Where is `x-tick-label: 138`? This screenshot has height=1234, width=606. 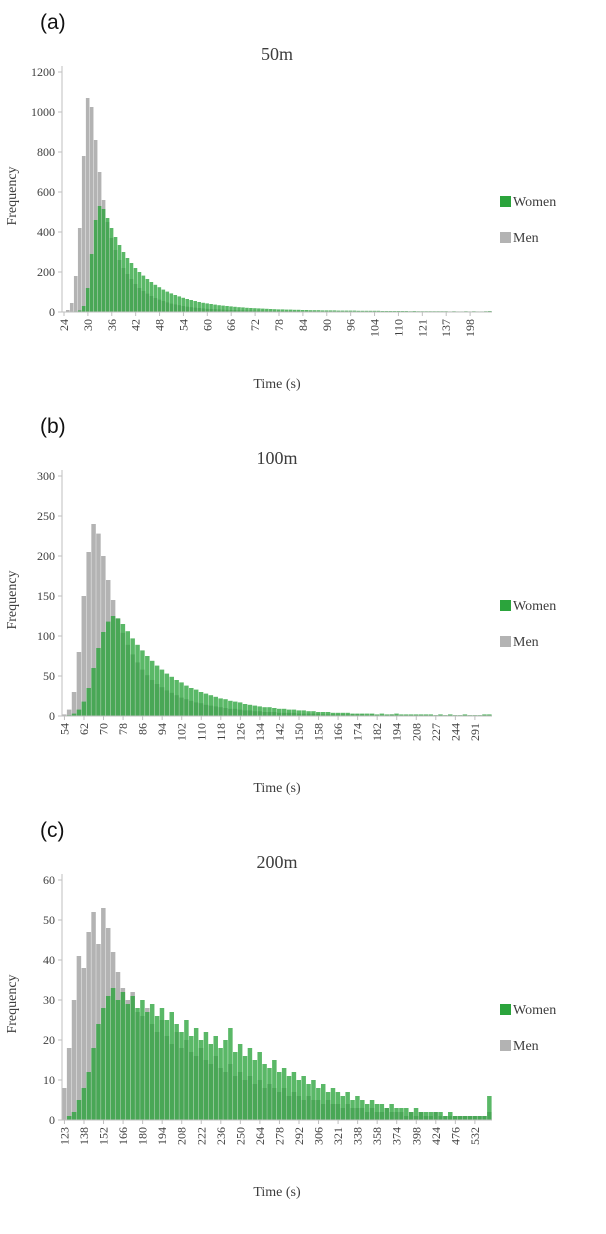 x-tick-label: 138 is located at coordinates (84, 1136).